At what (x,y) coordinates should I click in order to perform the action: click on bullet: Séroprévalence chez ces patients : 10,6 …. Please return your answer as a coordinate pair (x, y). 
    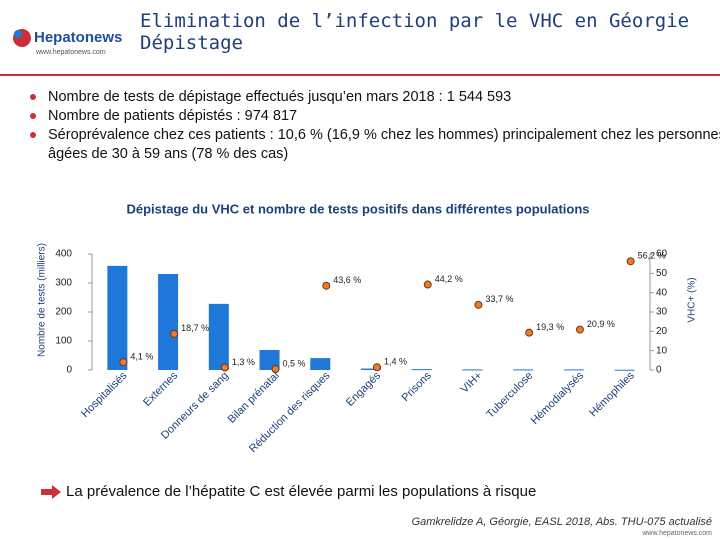
    Looking at the image, I should click on (375, 145).